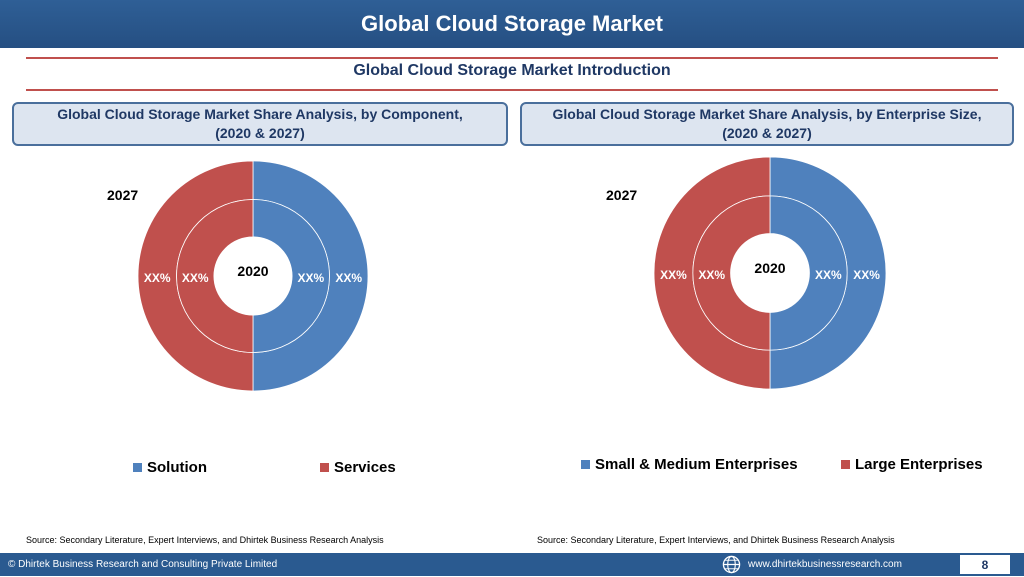  Describe the element at coordinates (673, 275) in the screenshot. I see `data-label-2027-large-enterprises: XX%` at that location.